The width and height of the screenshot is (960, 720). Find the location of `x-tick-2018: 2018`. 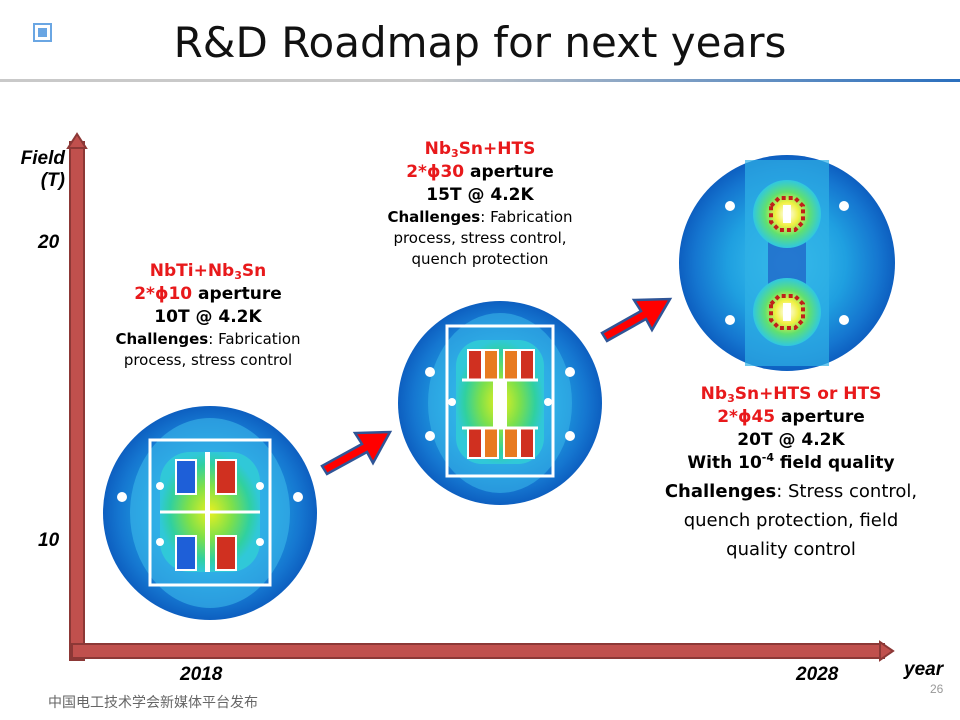

x-tick-2018: 2018 is located at coordinates (201, 674).